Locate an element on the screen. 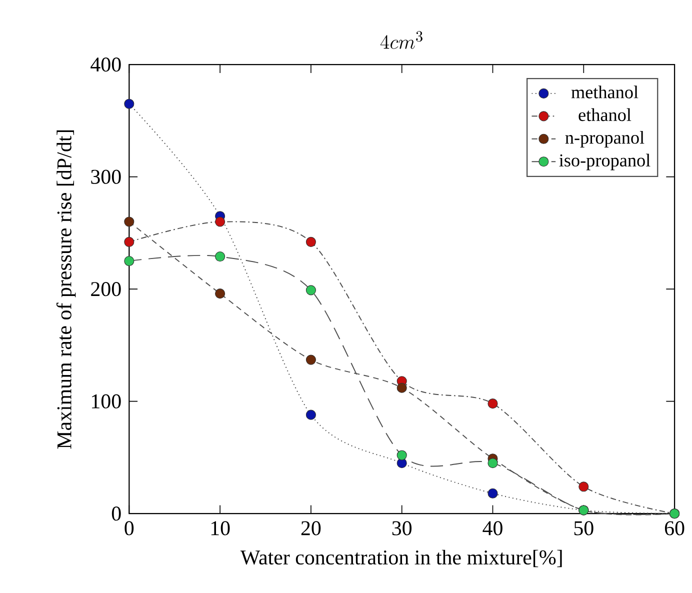 The height and width of the screenshot is (593, 692). legend-label: n-propanol is located at coordinates (604, 139).